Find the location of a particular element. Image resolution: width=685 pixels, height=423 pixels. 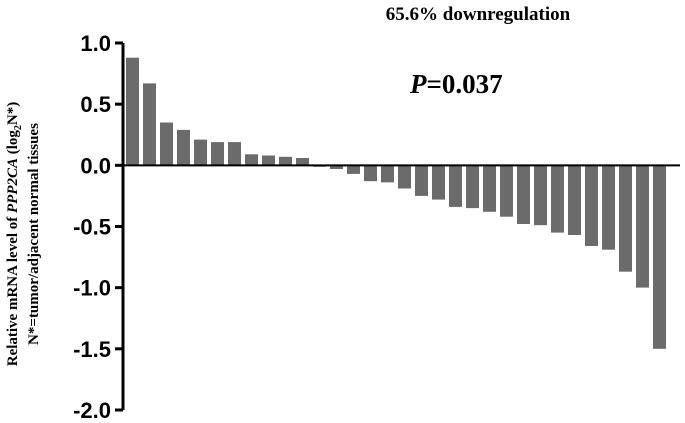

p-number: =0.037 is located at coordinates (465, 84).